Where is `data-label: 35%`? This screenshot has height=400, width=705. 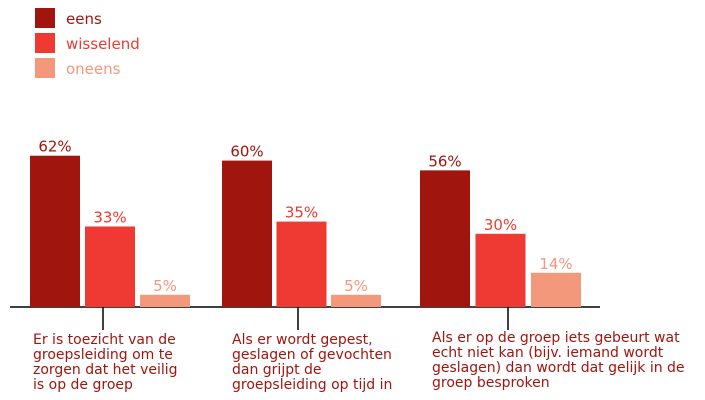 data-label: 35% is located at coordinates (301, 213).